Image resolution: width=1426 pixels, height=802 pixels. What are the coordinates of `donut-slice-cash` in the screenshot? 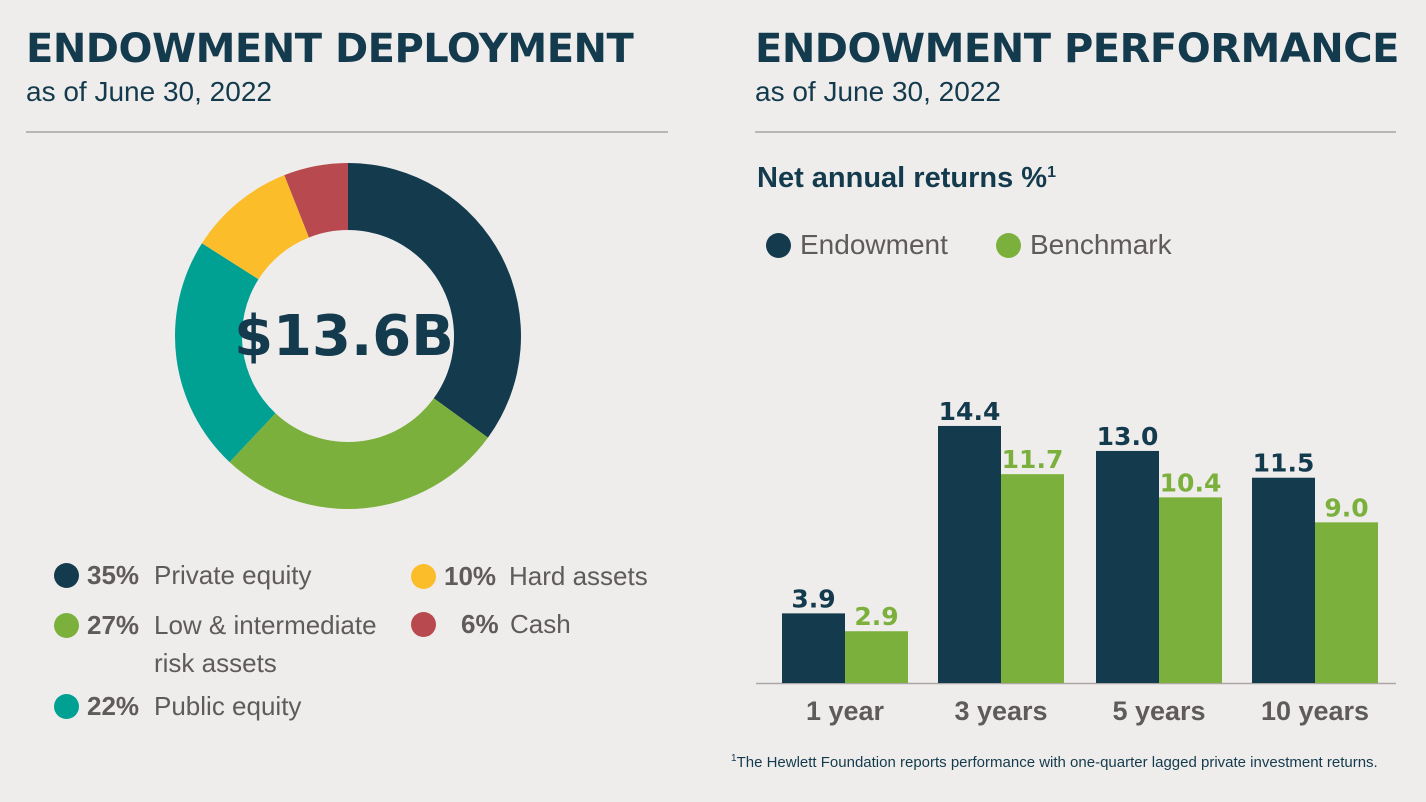 It's located at (316, 200).